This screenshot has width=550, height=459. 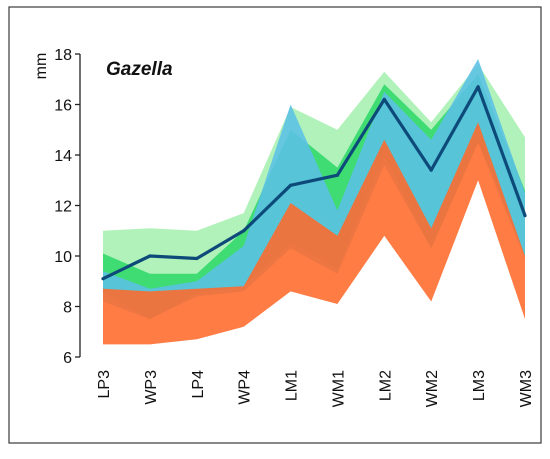 I want to click on y-tick-label-10: 10, so click(x=63, y=257).